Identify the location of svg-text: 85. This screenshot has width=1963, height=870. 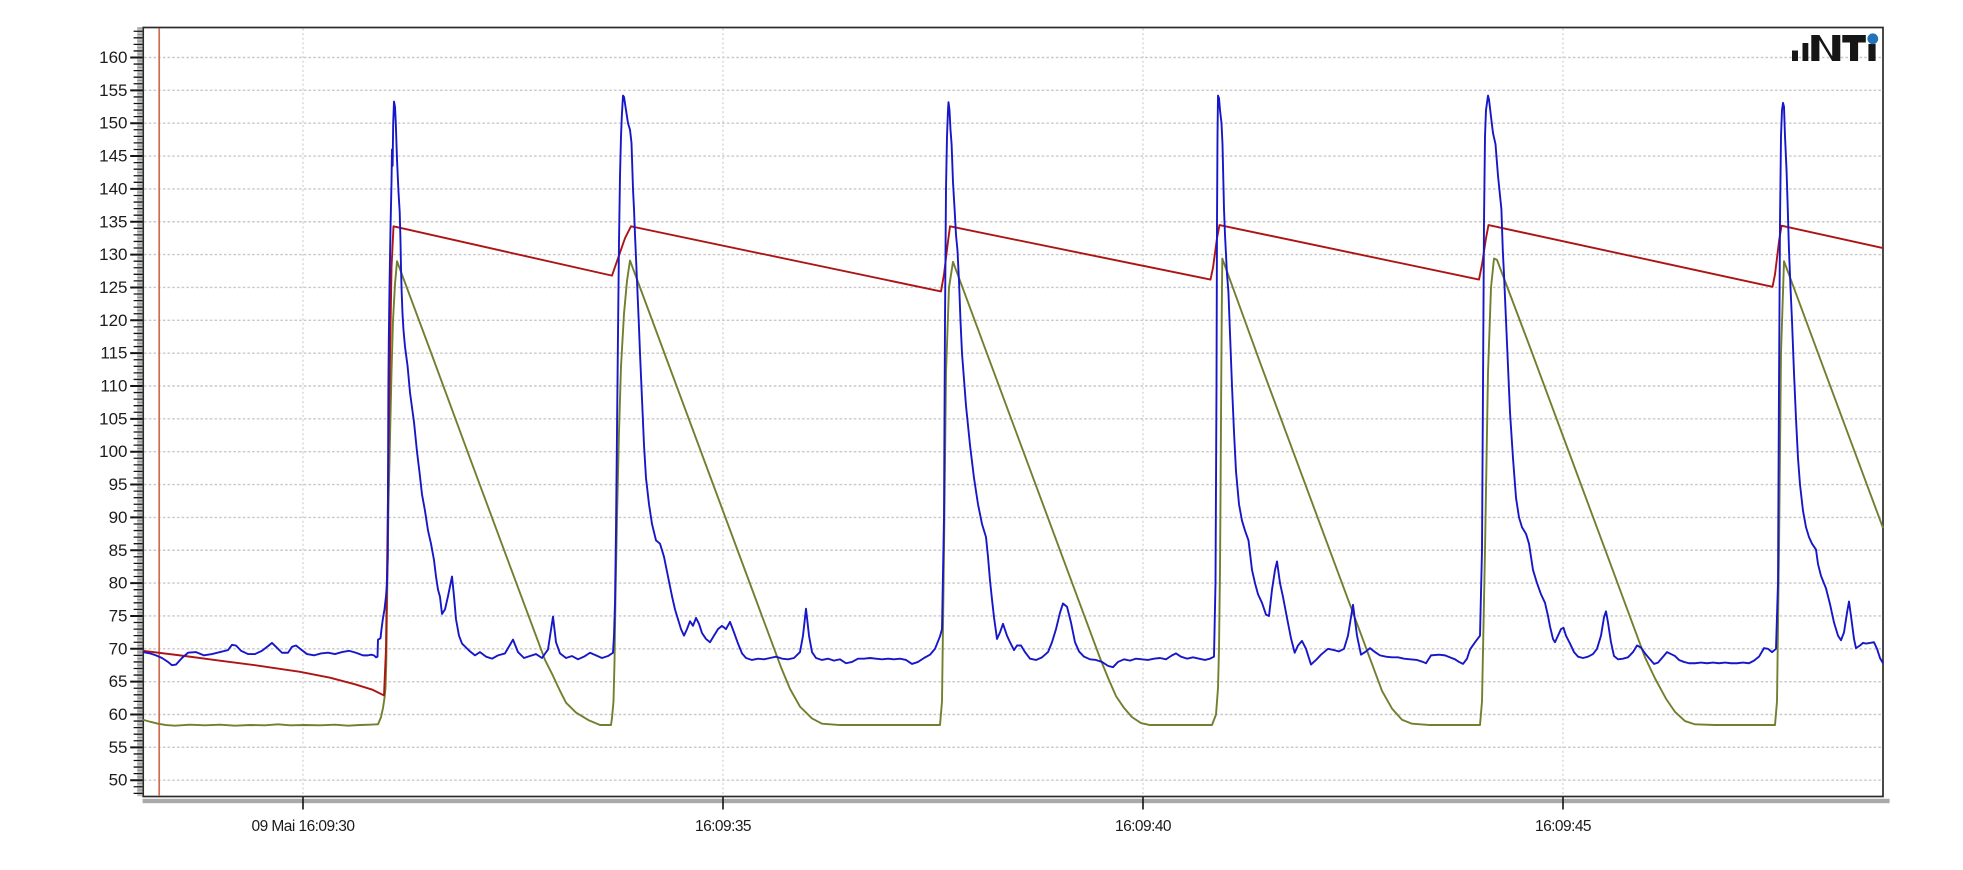
(118, 550).